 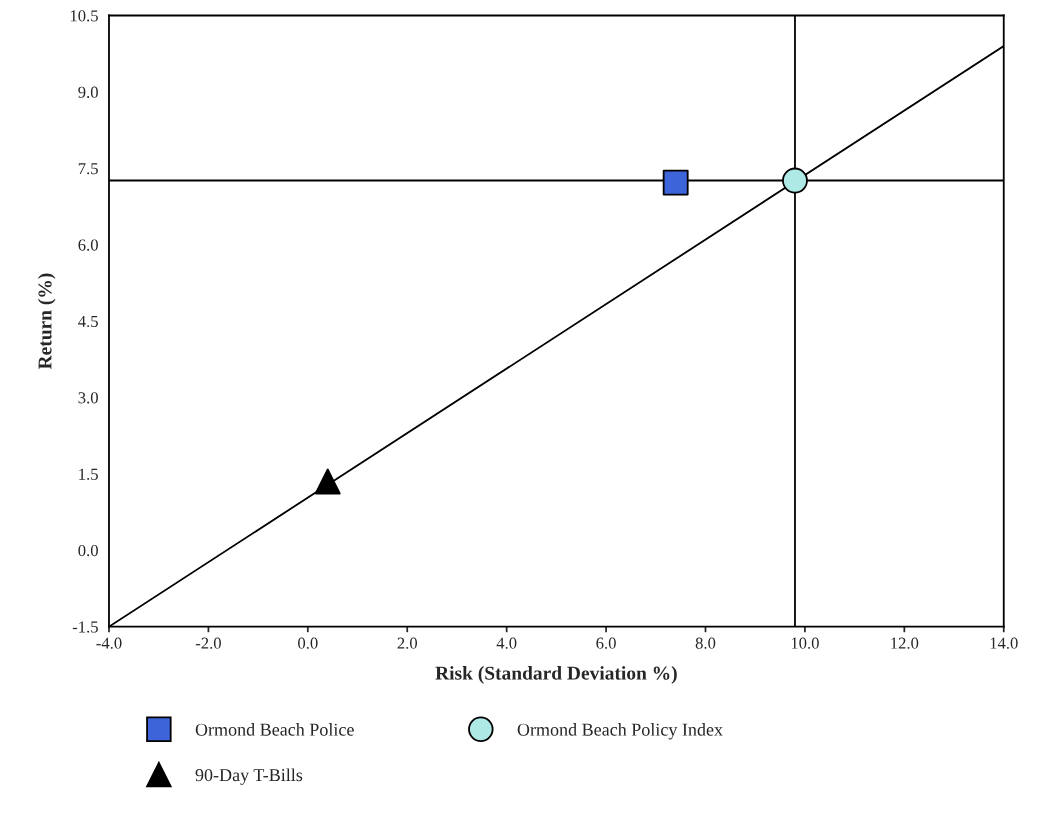 I want to click on x-tick-label: 12.0, so click(x=905, y=643).